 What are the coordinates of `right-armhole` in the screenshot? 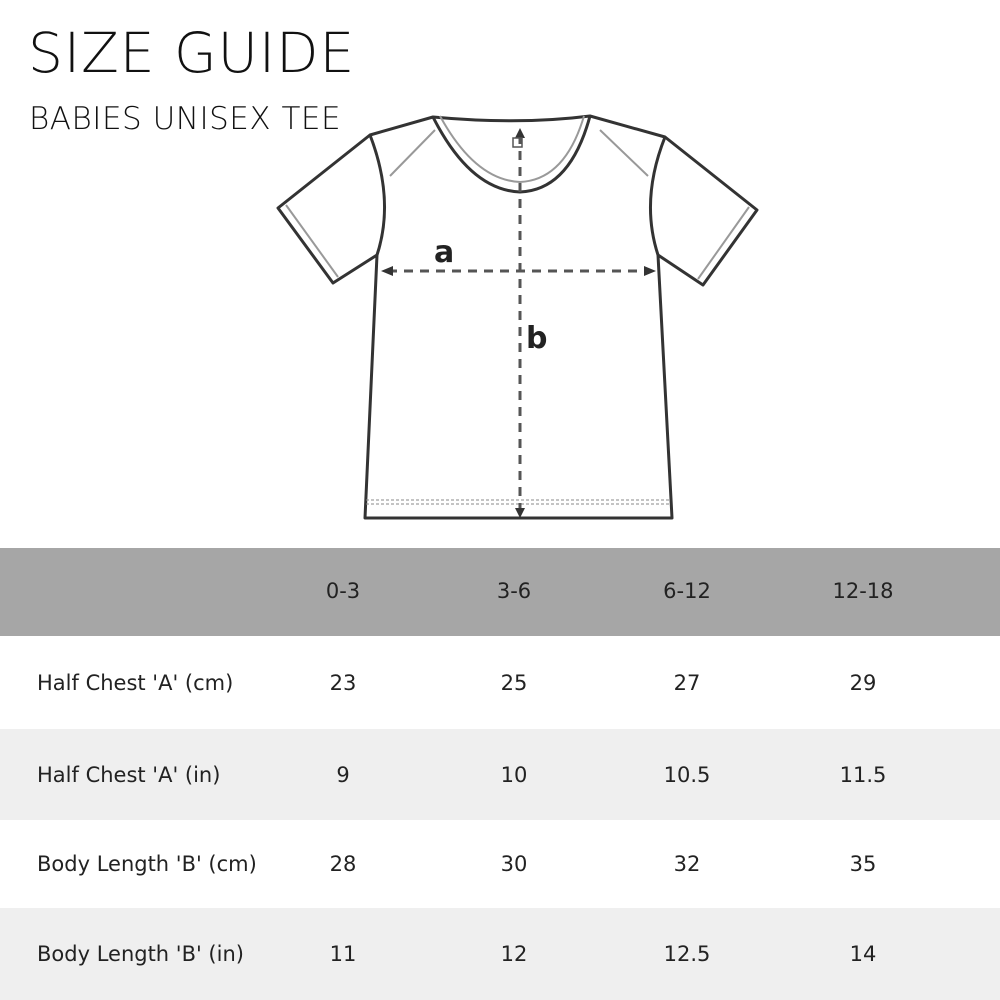 It's located at (657, 196).